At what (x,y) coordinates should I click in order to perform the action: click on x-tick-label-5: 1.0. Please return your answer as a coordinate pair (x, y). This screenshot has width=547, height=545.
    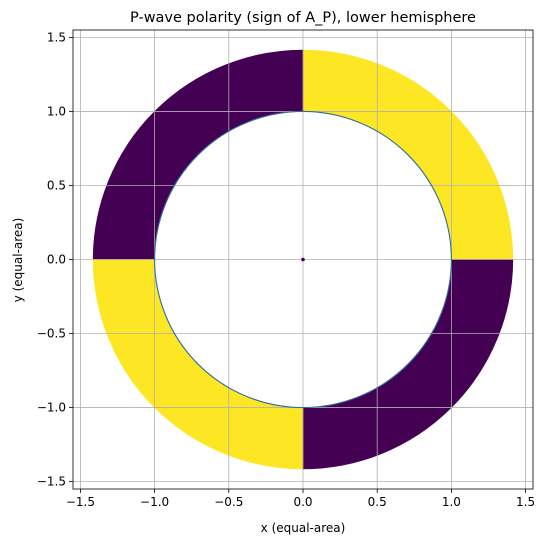
    Looking at the image, I should click on (451, 502).